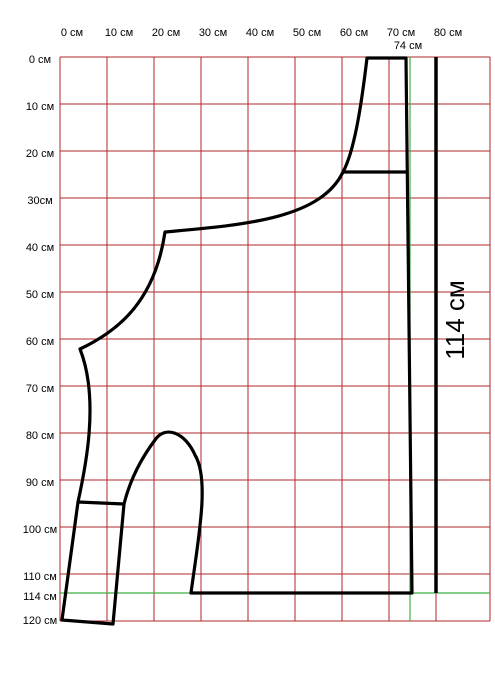  Describe the element at coordinates (39, 201) in the screenshot. I see `y-label: 30см` at that location.